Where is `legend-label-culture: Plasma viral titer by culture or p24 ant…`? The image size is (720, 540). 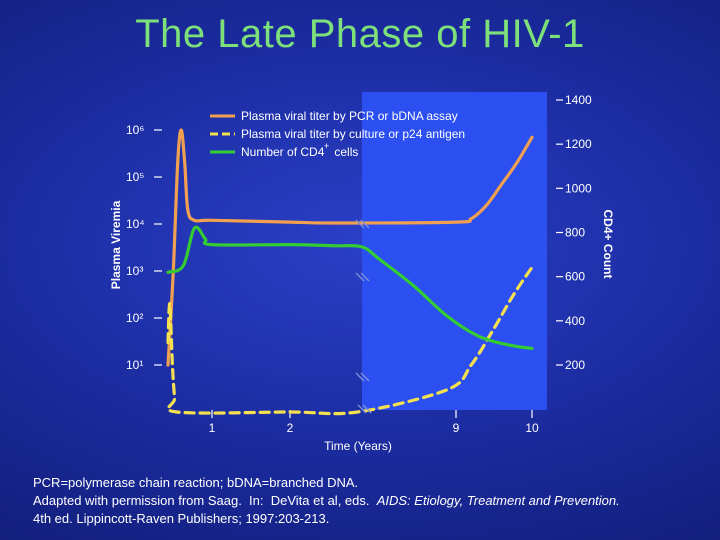 legend-label-culture: Plasma viral titer by culture or p24 ant… is located at coordinates (353, 134).